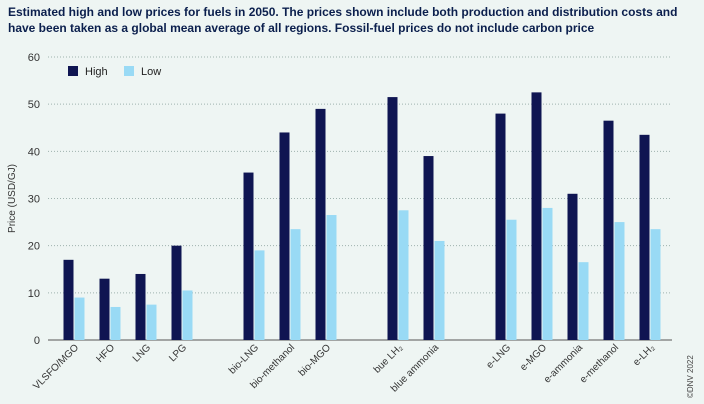 The image size is (704, 404). What do you see at coordinates (151, 72) in the screenshot?
I see `legend-label-low: Low` at bounding box center [151, 72].